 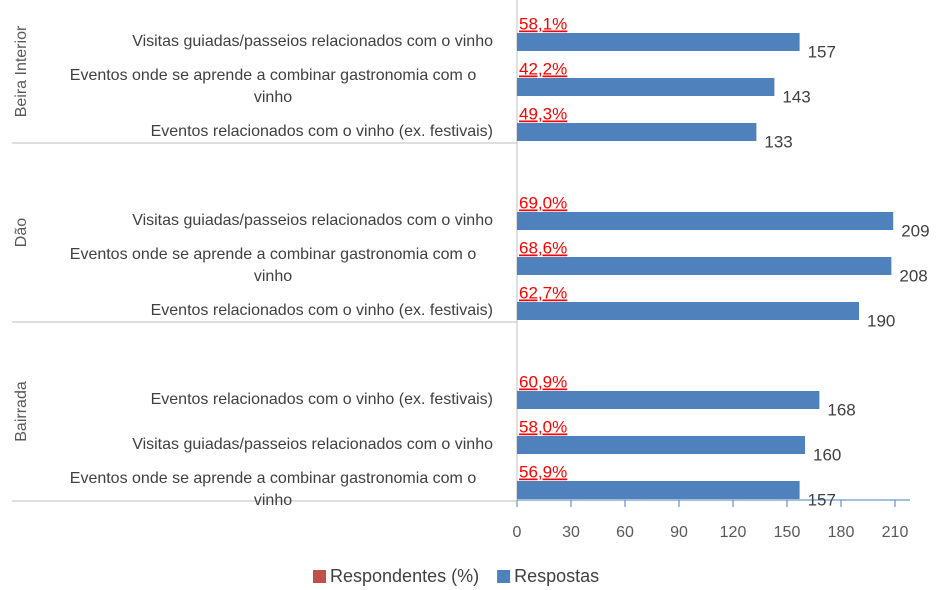 I want to click on percent-label: 49,3%, so click(x=543, y=113).